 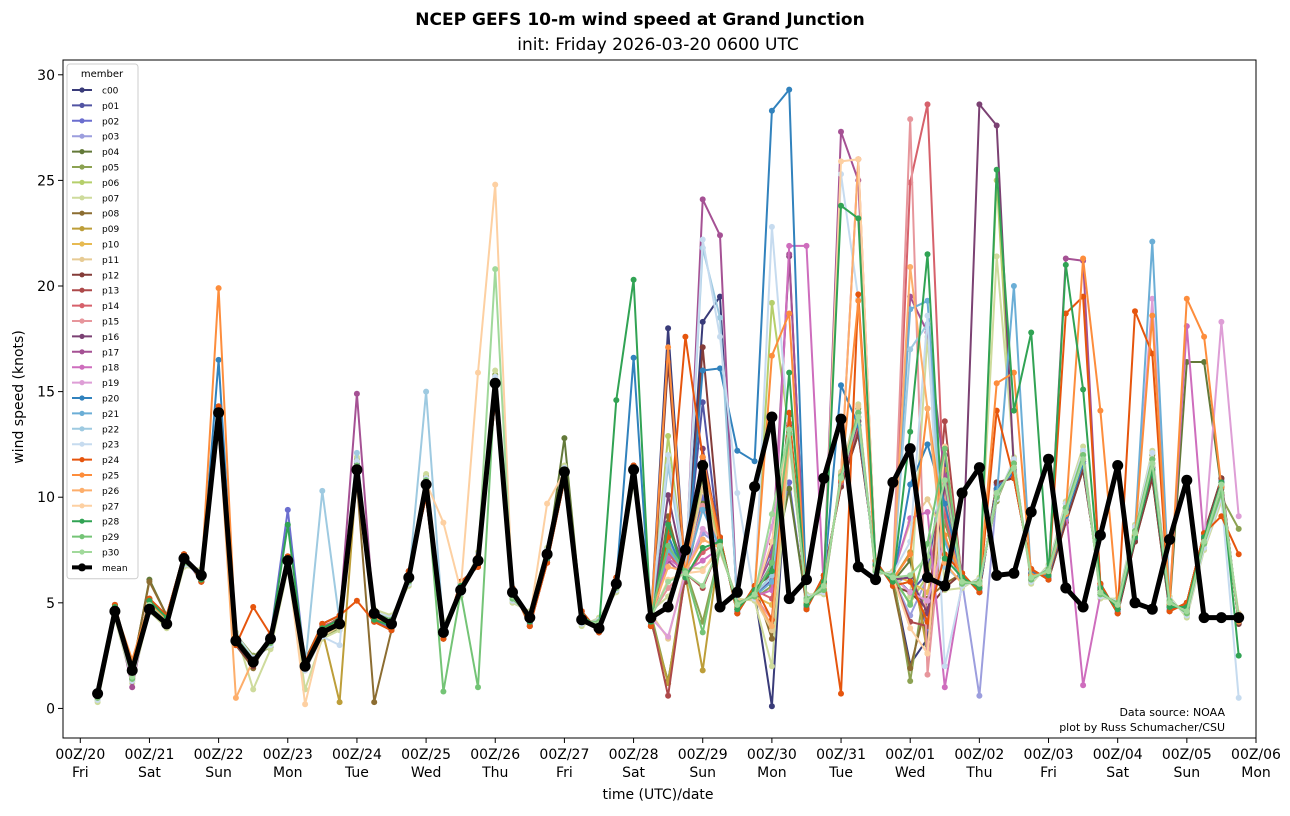 I want to click on legend-label: p28, so click(x=110, y=523).